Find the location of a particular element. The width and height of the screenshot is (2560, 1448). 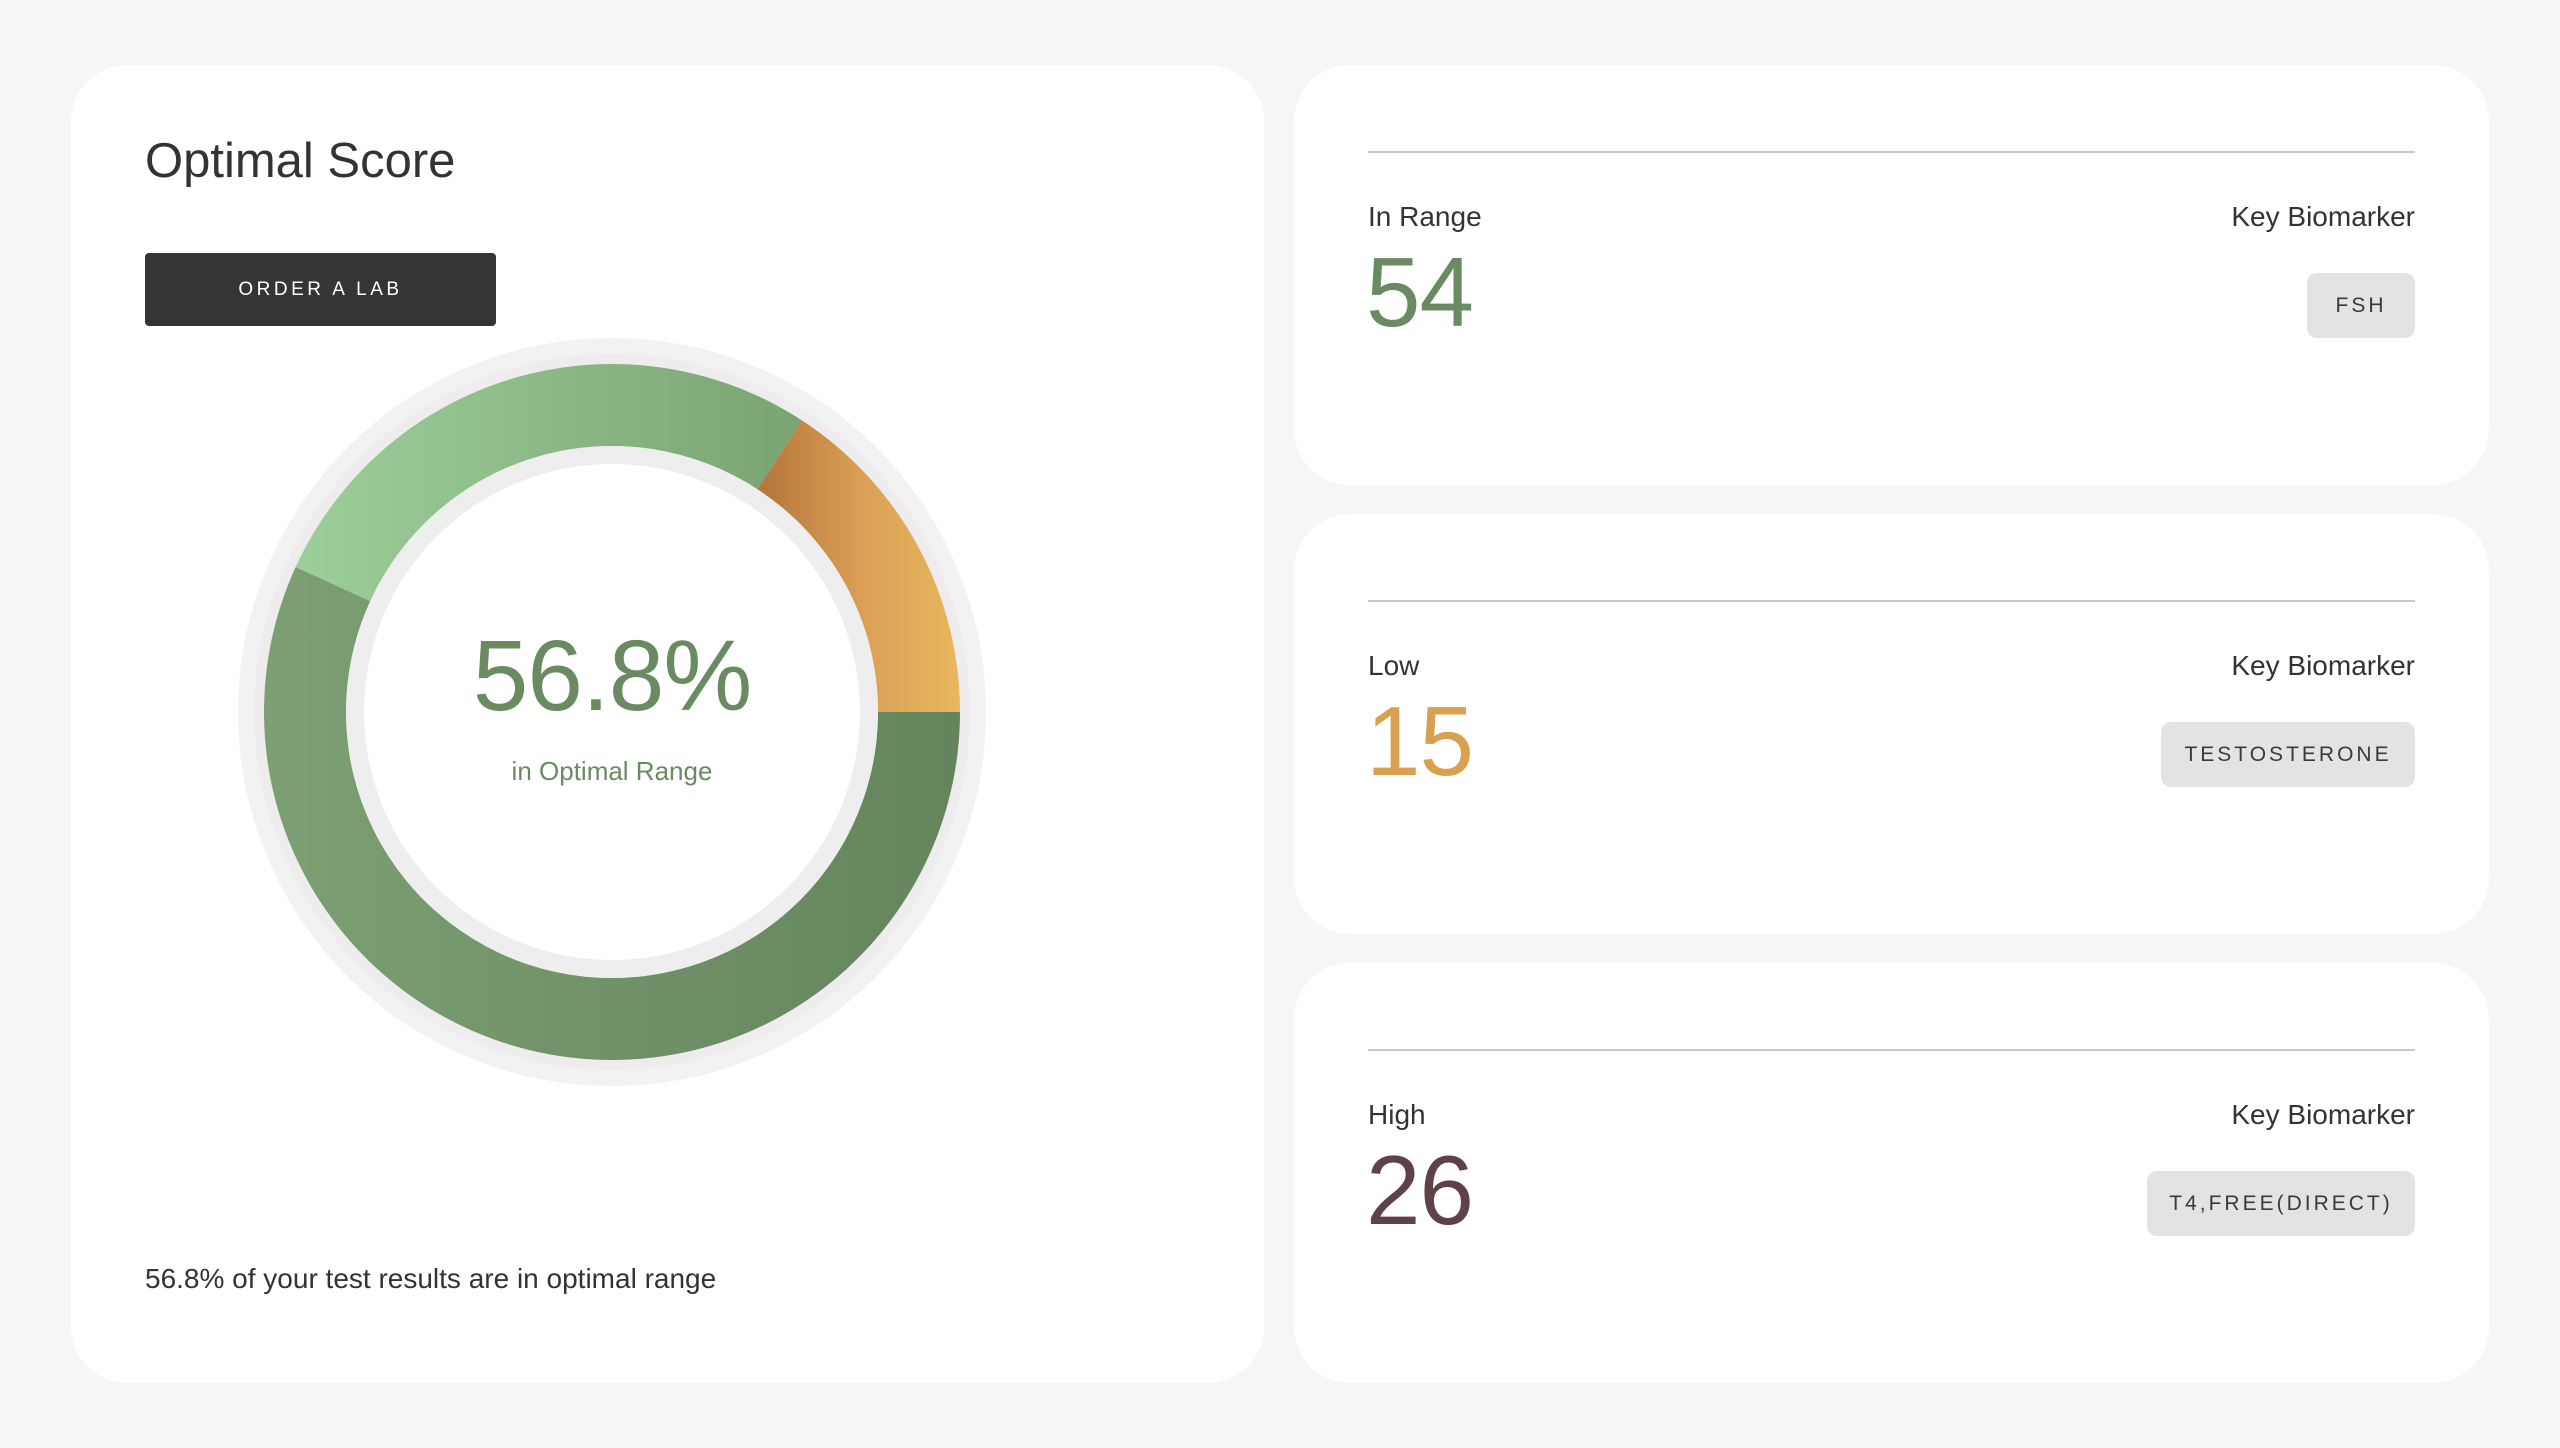

stat-label: High is located at coordinates (1397, 1114).